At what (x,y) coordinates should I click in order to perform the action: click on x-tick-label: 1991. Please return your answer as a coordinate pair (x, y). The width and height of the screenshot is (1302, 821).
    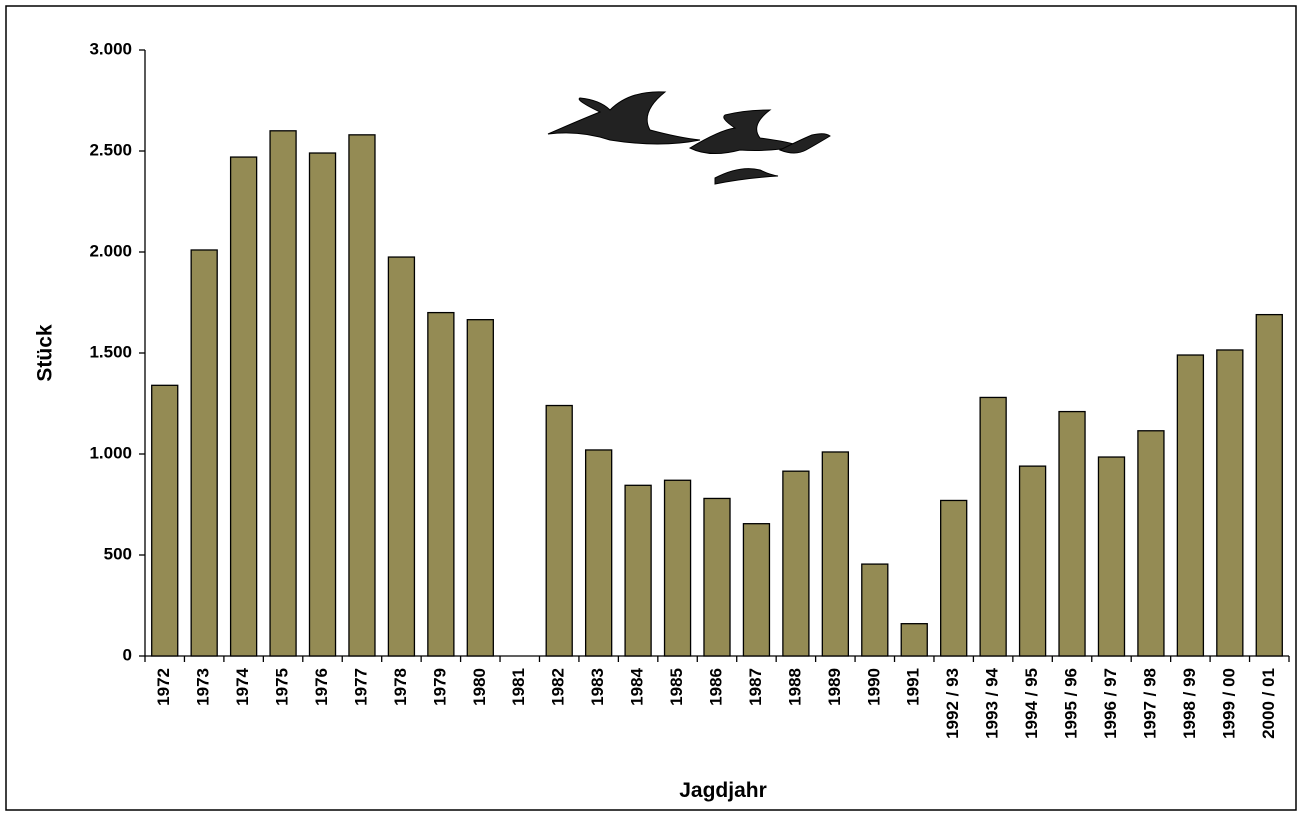
    Looking at the image, I should click on (913, 687).